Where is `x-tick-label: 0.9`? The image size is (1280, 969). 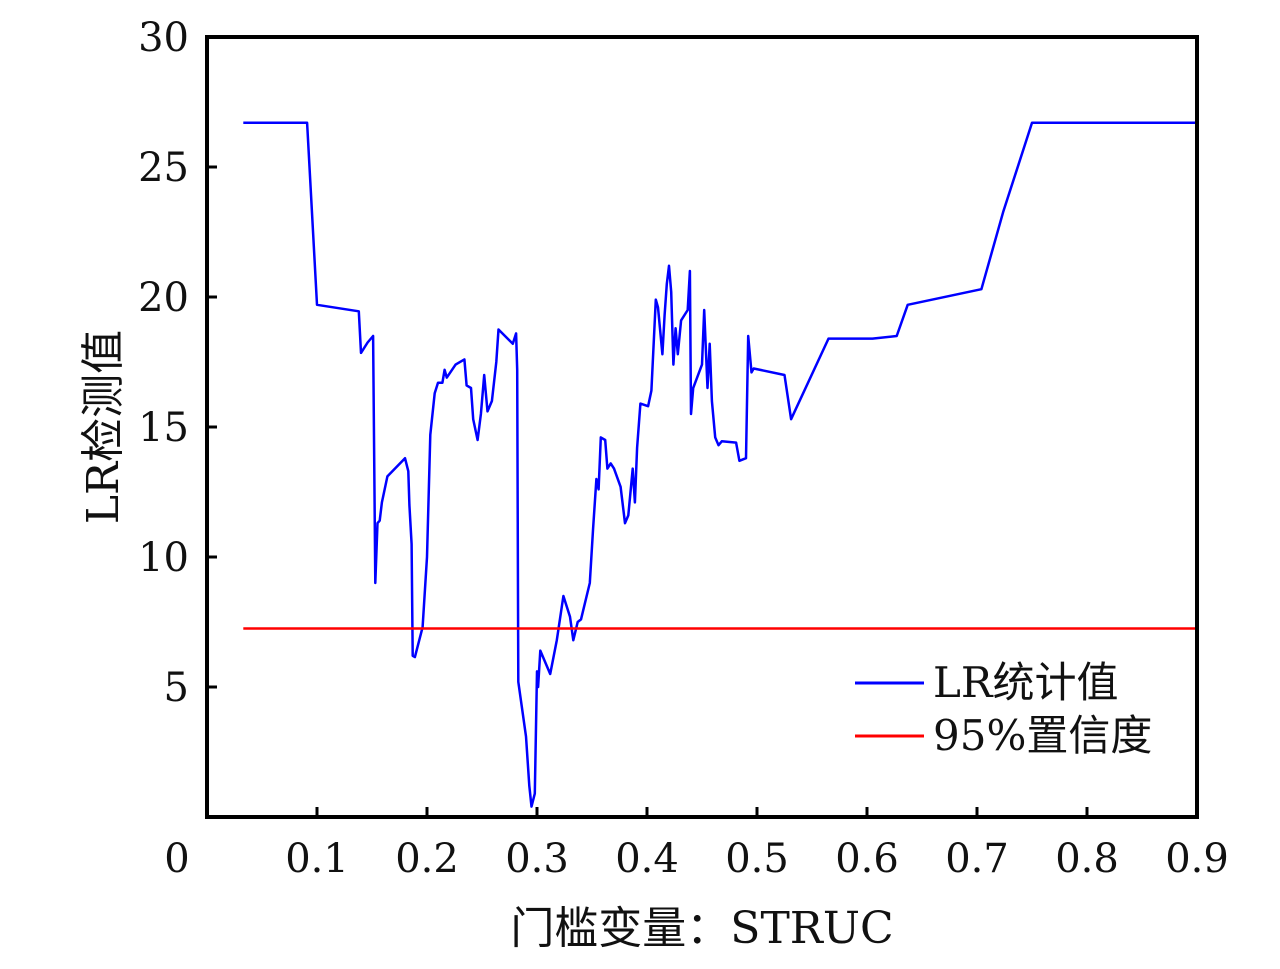 x-tick-label: 0.9 is located at coordinates (1197, 859).